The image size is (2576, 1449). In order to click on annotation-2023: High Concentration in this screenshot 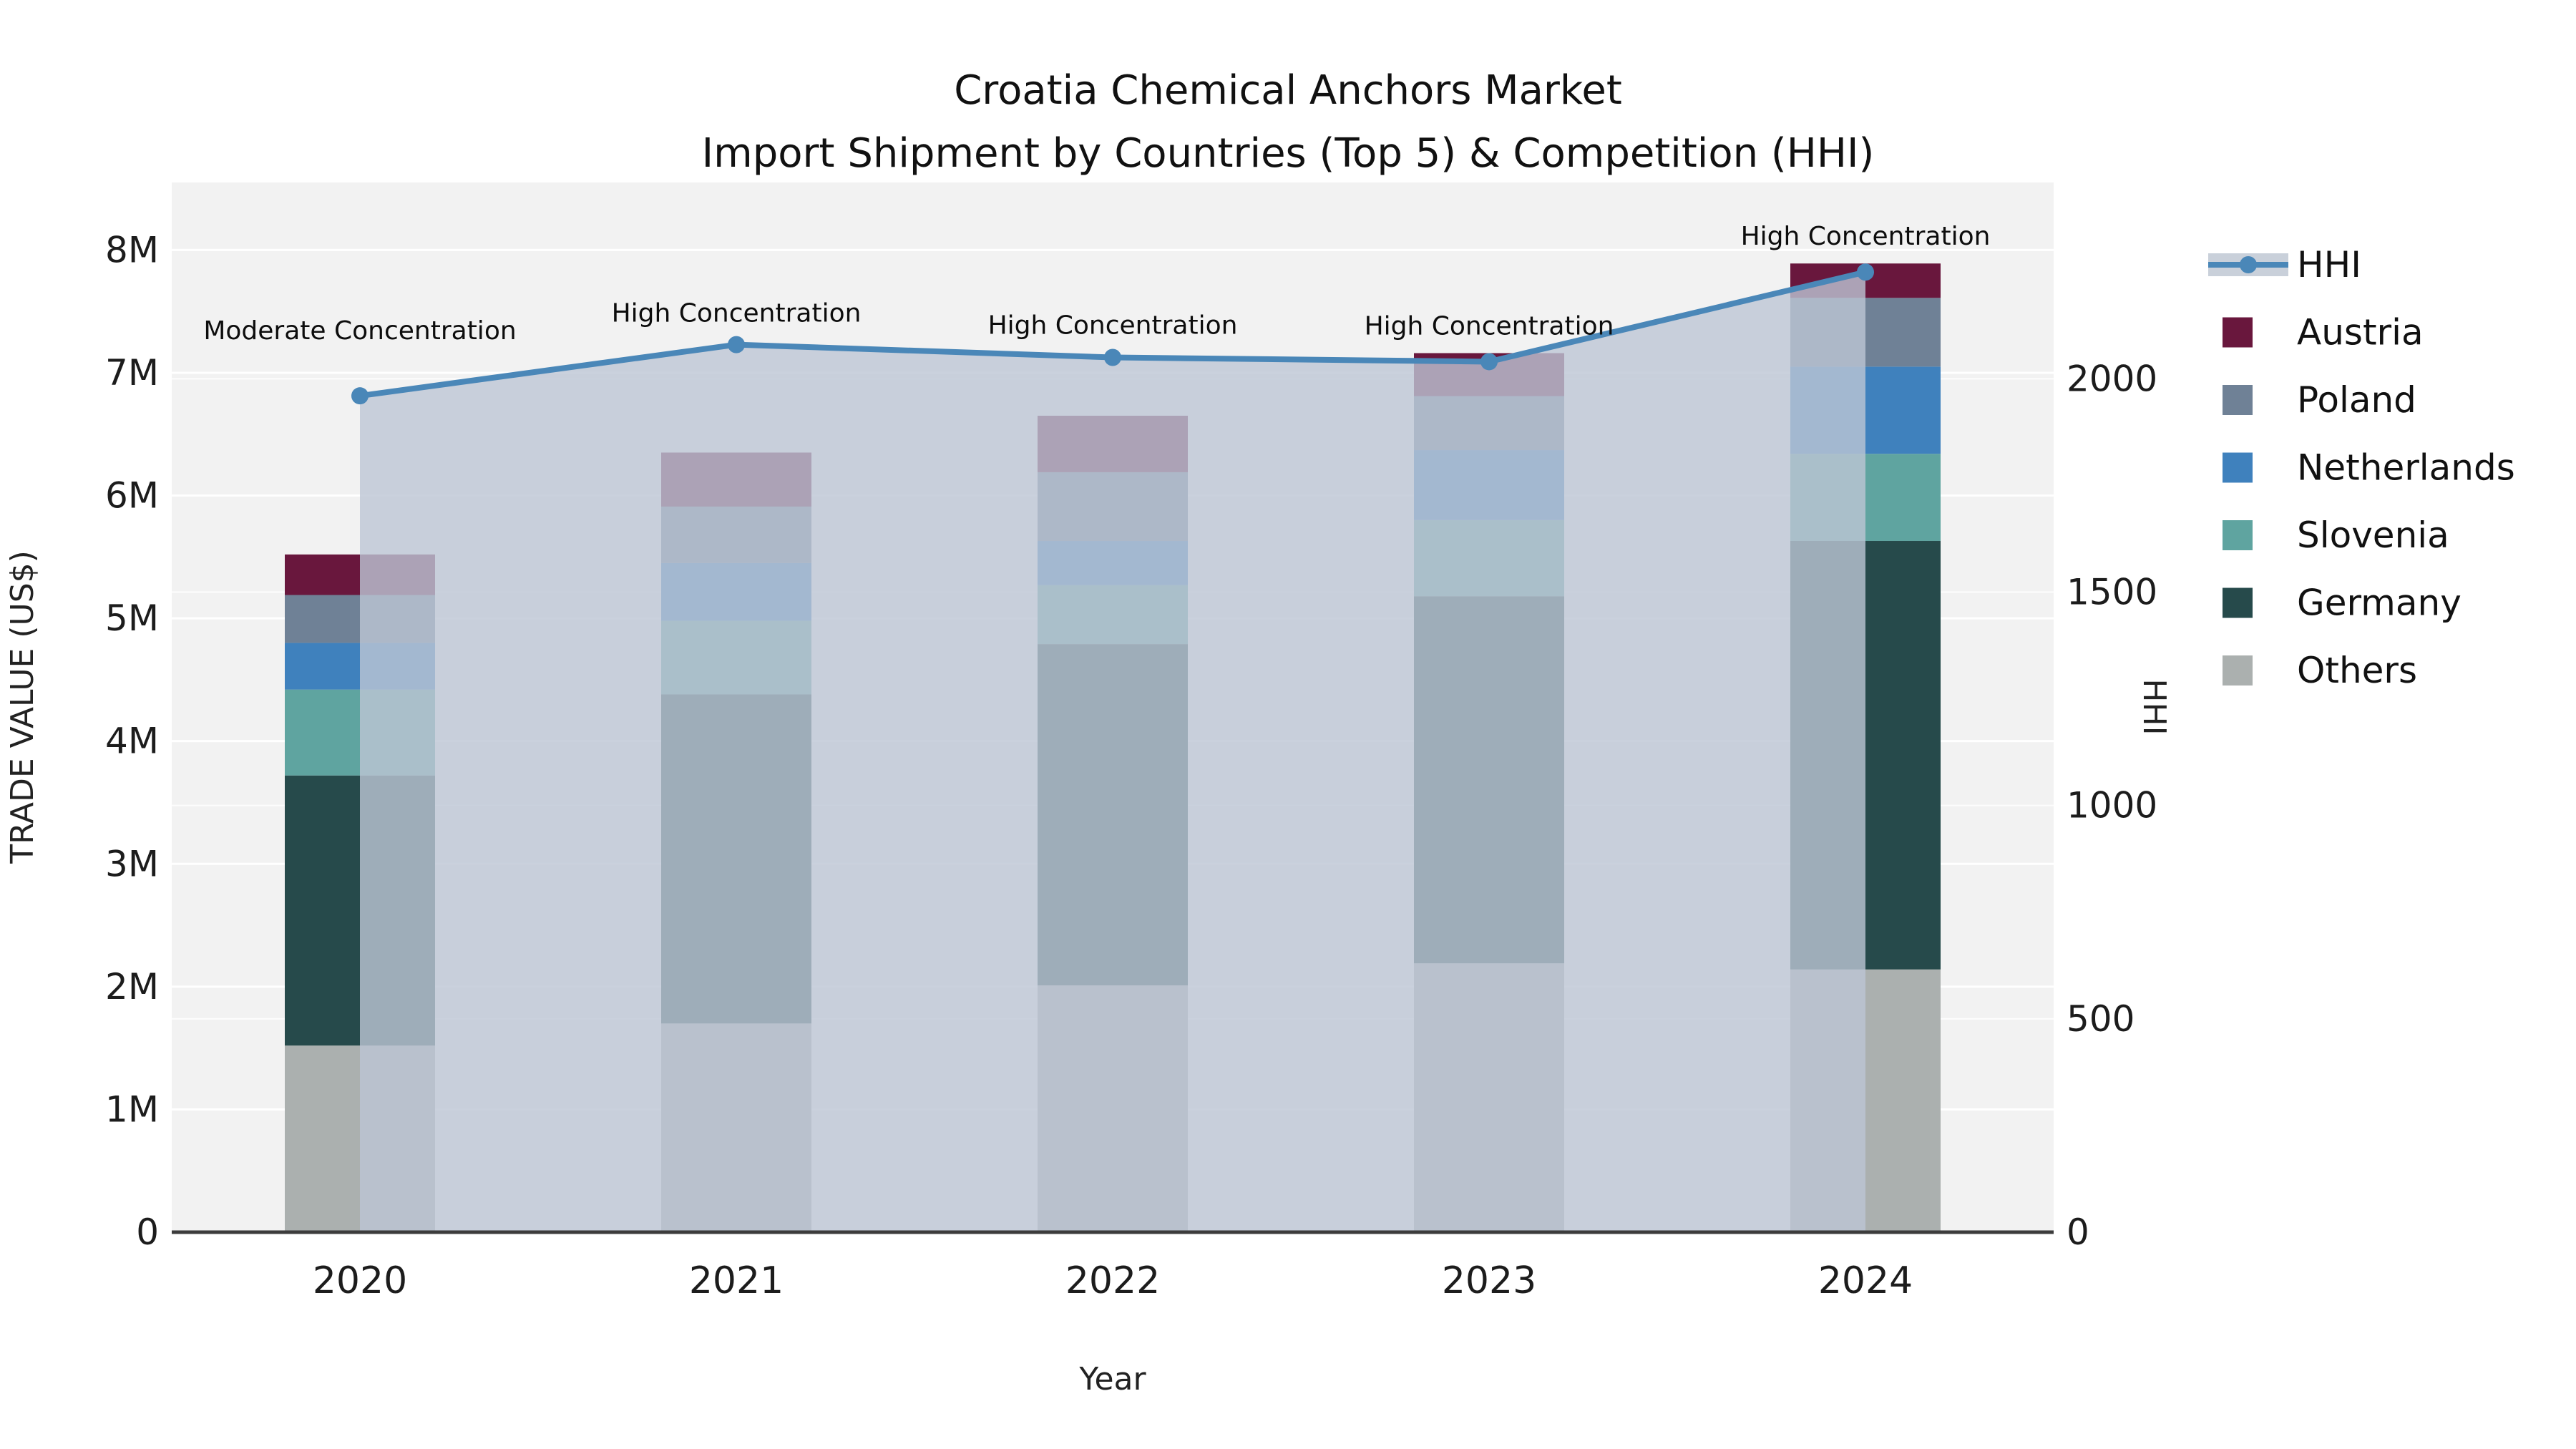, I will do `click(1489, 326)`.